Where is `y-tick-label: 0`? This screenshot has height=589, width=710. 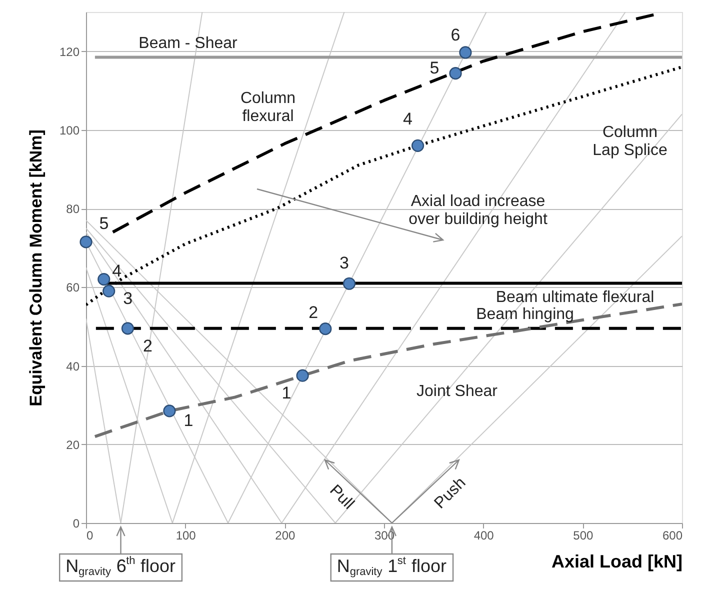
y-tick-label: 0 is located at coordinates (76, 523).